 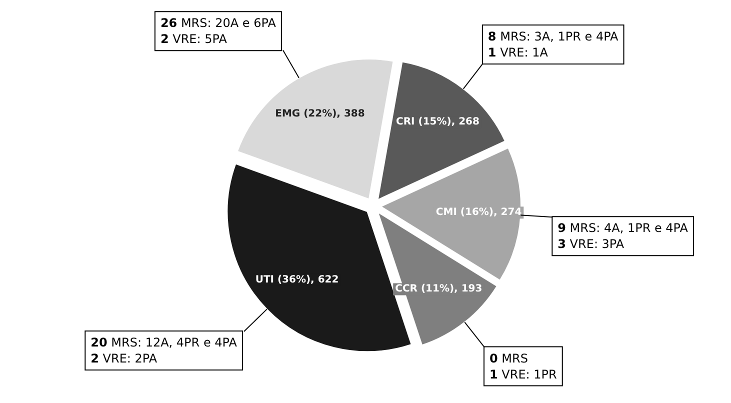 What do you see at coordinates (218, 31) in the screenshot?
I see `text: 26 MRS: 20A e 6PA 2 VRE: 5PA` at bounding box center [218, 31].